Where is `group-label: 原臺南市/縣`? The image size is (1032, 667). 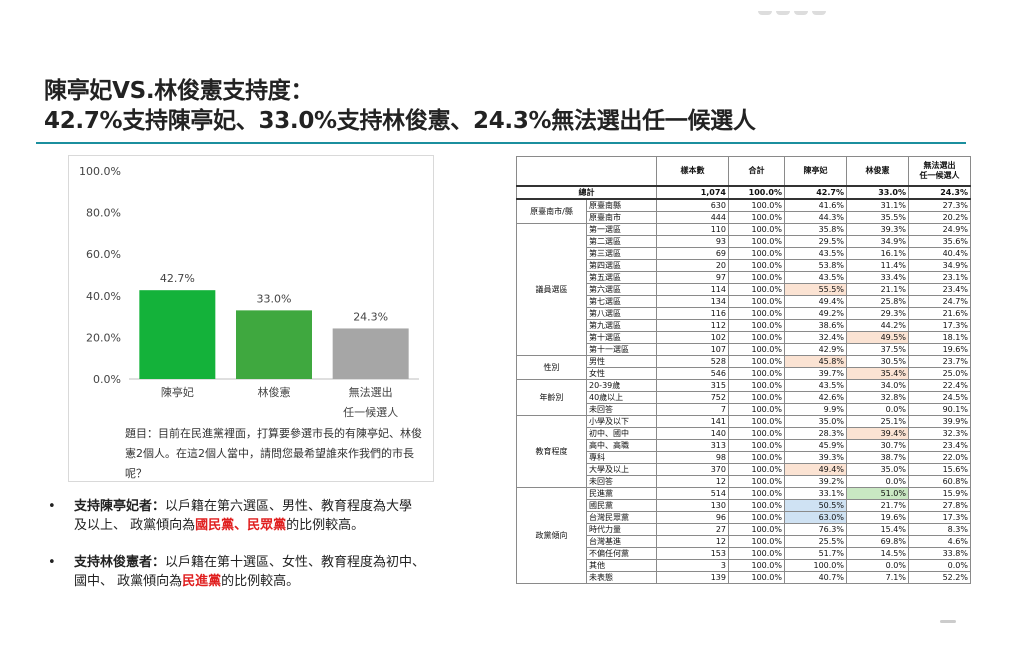
group-label: 原臺南市/縣 is located at coordinates (551, 211).